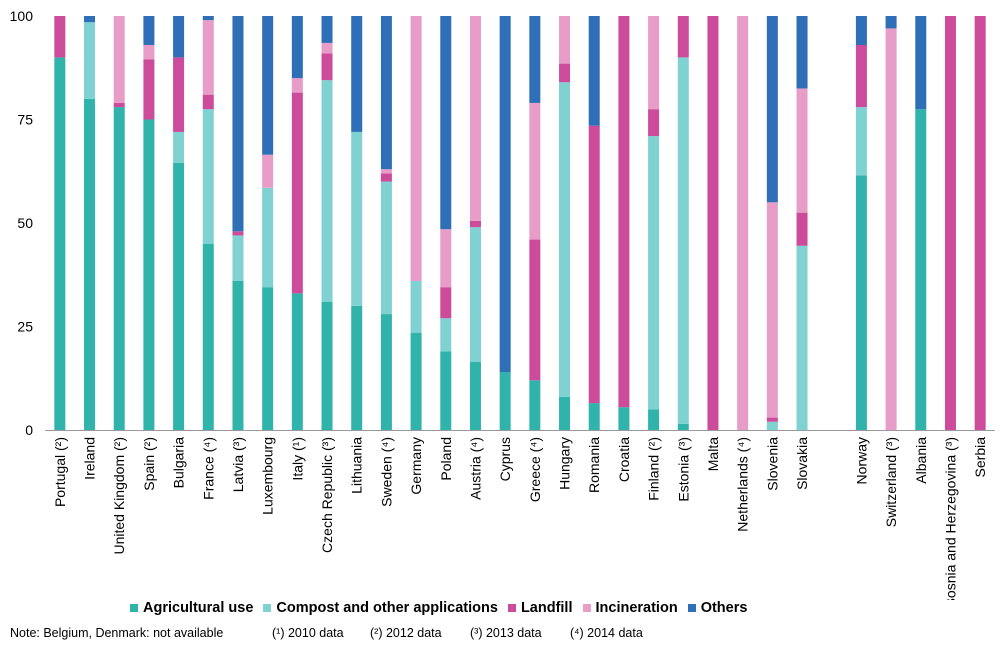 This screenshot has width=1005, height=659. I want to click on legend-item-incineration: Incineration, so click(630, 608).